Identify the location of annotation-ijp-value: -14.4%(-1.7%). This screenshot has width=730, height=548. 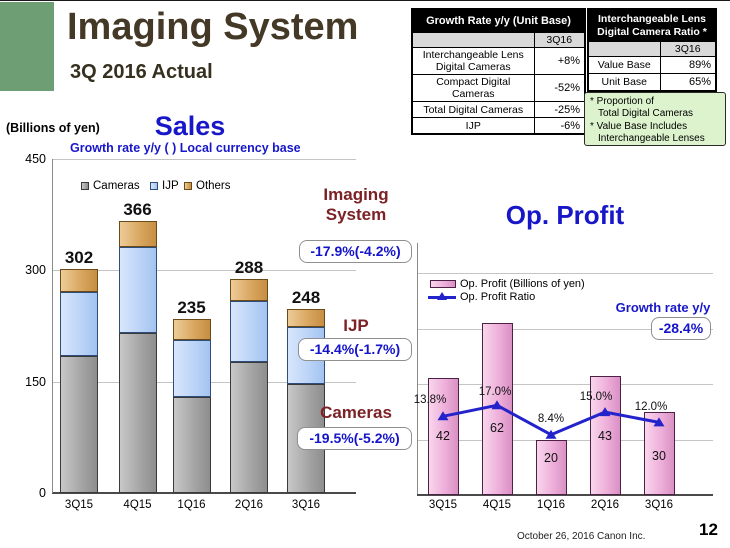
(355, 349).